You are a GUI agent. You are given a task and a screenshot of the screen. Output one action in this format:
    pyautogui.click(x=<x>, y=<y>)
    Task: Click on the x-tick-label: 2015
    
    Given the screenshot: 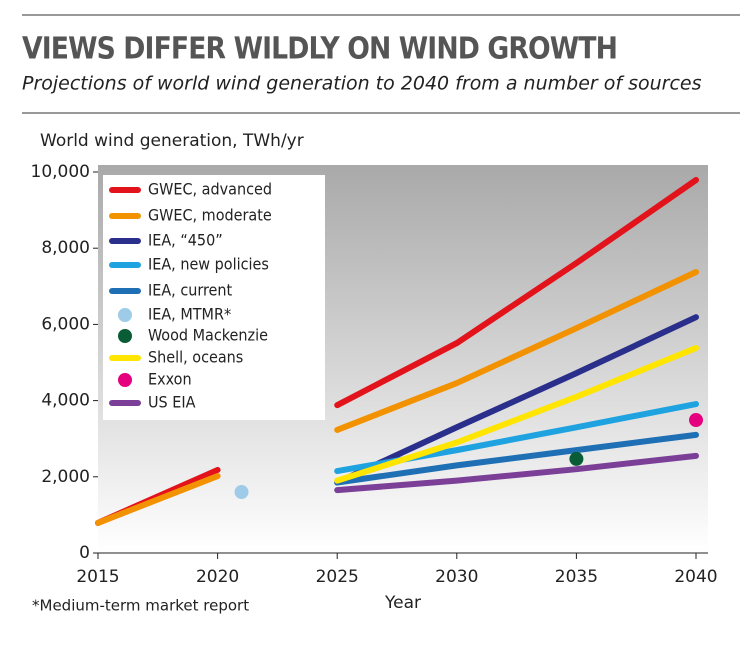 What is the action you would take?
    pyautogui.click(x=97, y=577)
    